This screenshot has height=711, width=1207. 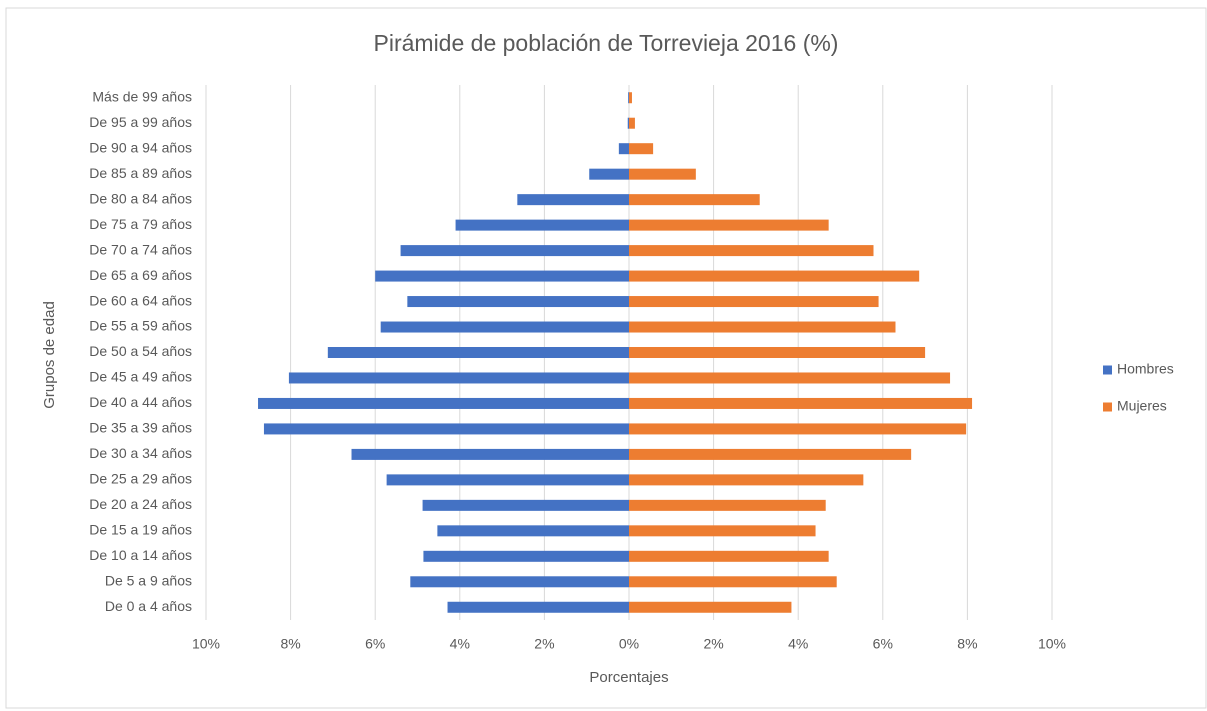 I want to click on legend-label: Hombres, so click(x=1145, y=369).